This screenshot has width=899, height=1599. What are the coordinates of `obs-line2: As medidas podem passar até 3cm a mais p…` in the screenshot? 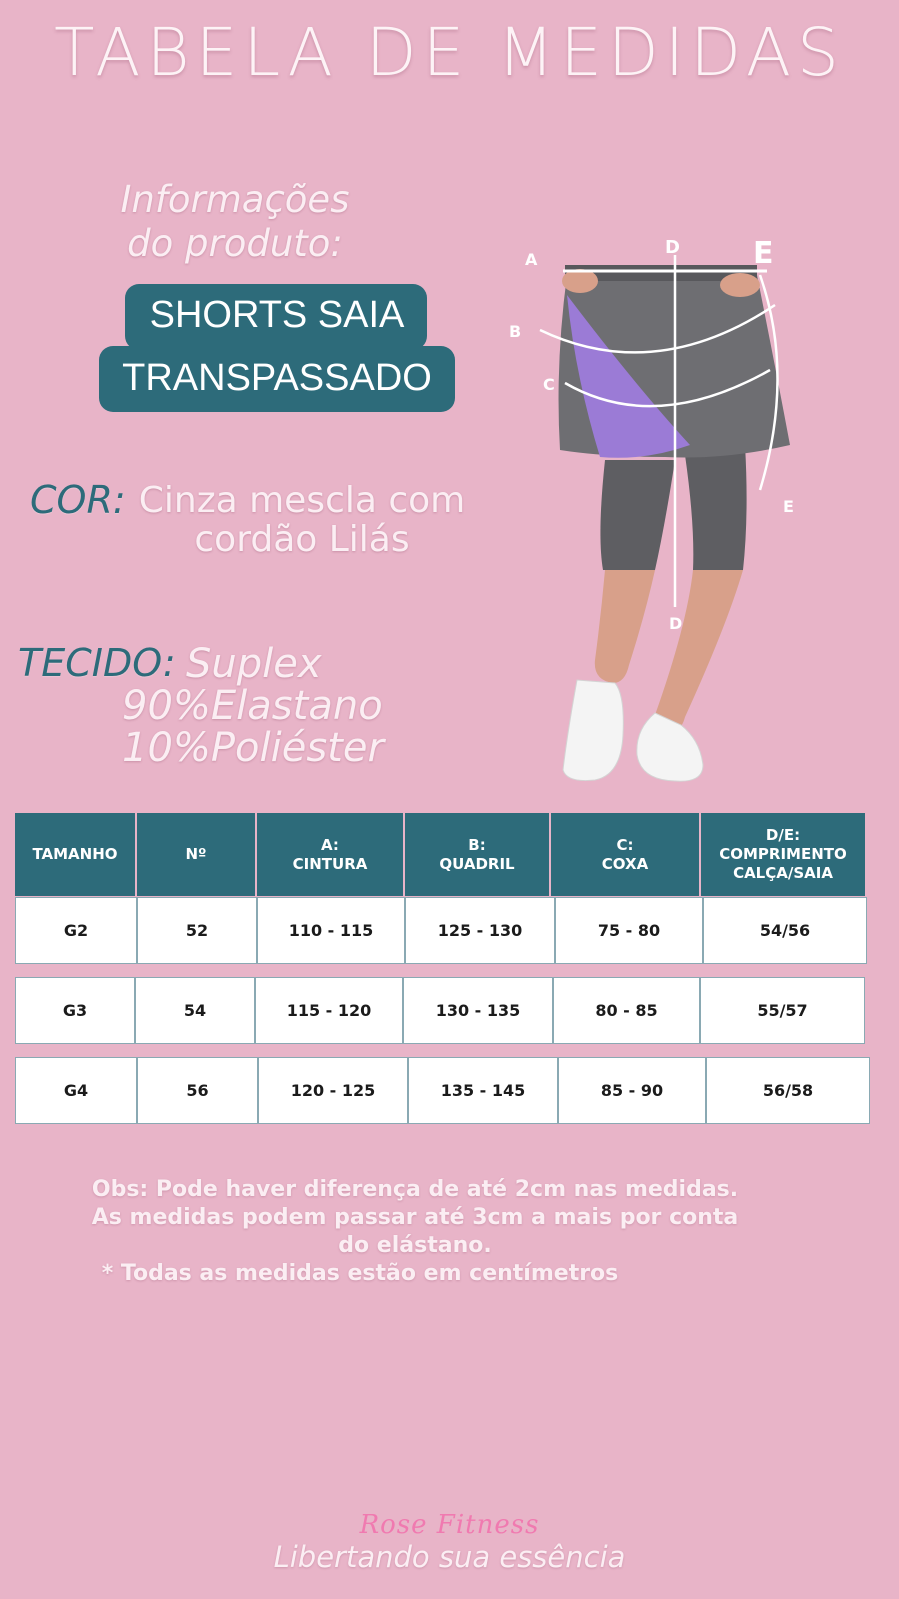 It's located at (415, 1217).